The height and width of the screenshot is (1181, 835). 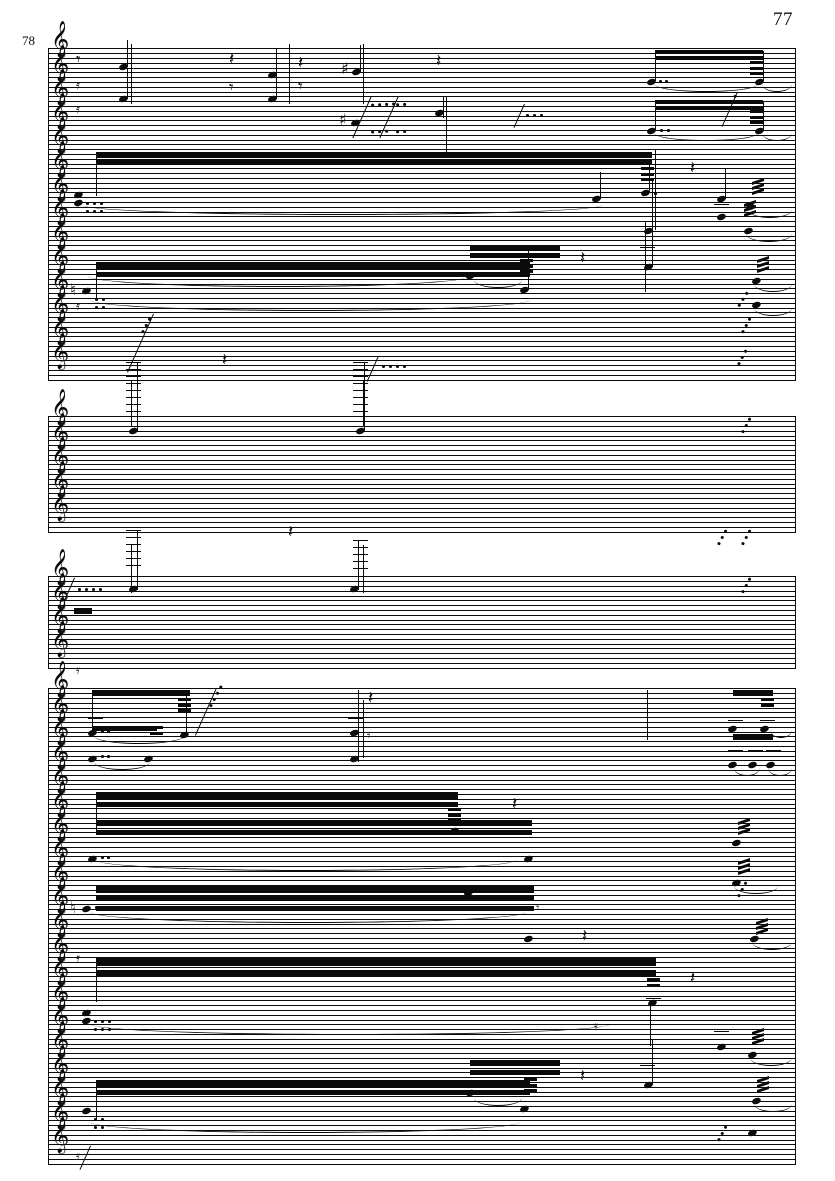 What do you see at coordinates (78, 109) in the screenshot?
I see `sixteenth-rest: 𝄿` at bounding box center [78, 109].